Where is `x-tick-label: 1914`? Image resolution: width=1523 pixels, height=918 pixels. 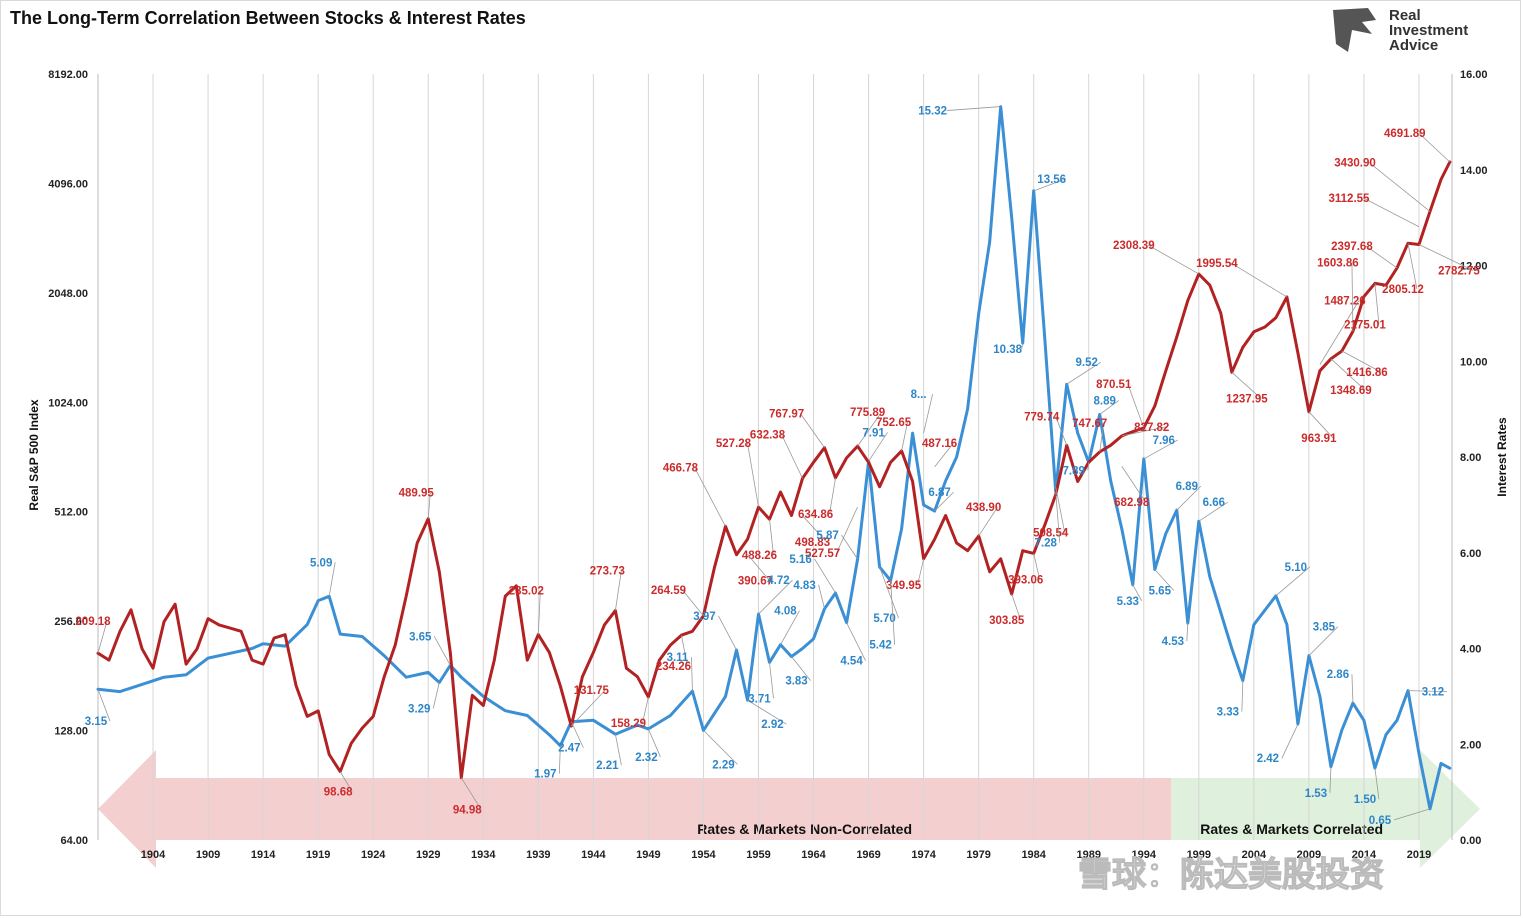
x-tick-label: 1914 is located at coordinates (263, 855).